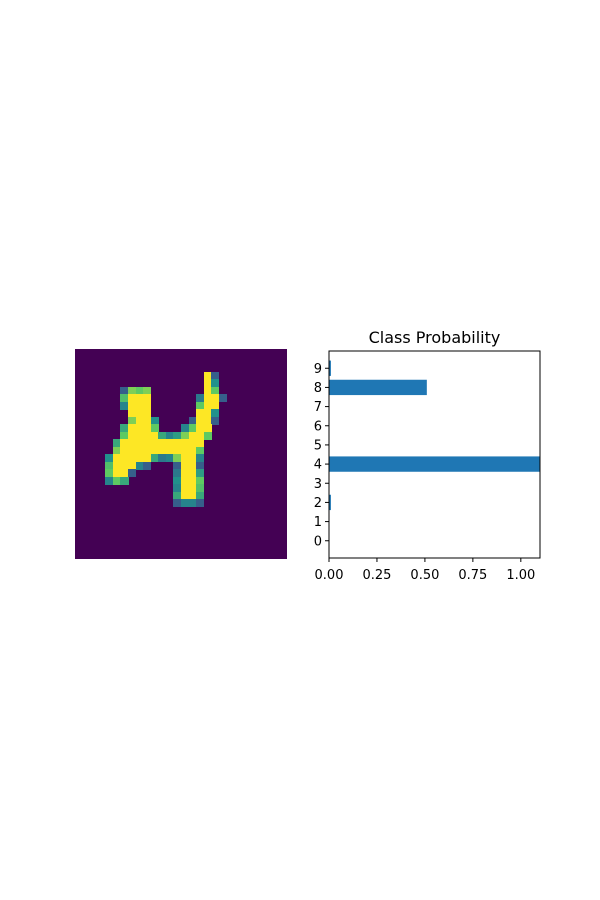 Image resolution: width=600 pixels, height=900 pixels. What do you see at coordinates (318, 407) in the screenshot?
I see `y-tick-label: 7` at bounding box center [318, 407].